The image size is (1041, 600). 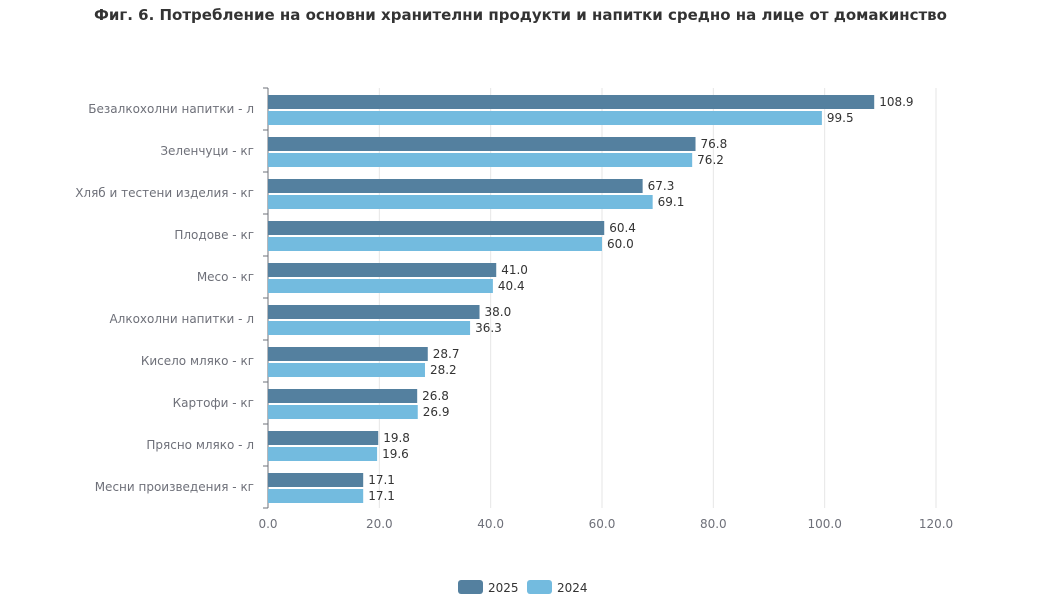 I want to click on y-tick-label: Плодове - кг, so click(x=214, y=235).